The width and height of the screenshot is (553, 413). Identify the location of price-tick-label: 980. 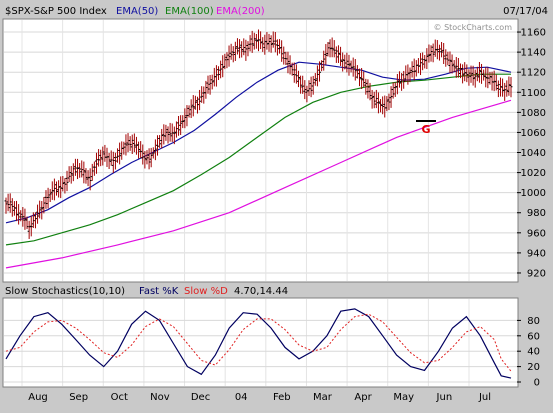
(536, 213).